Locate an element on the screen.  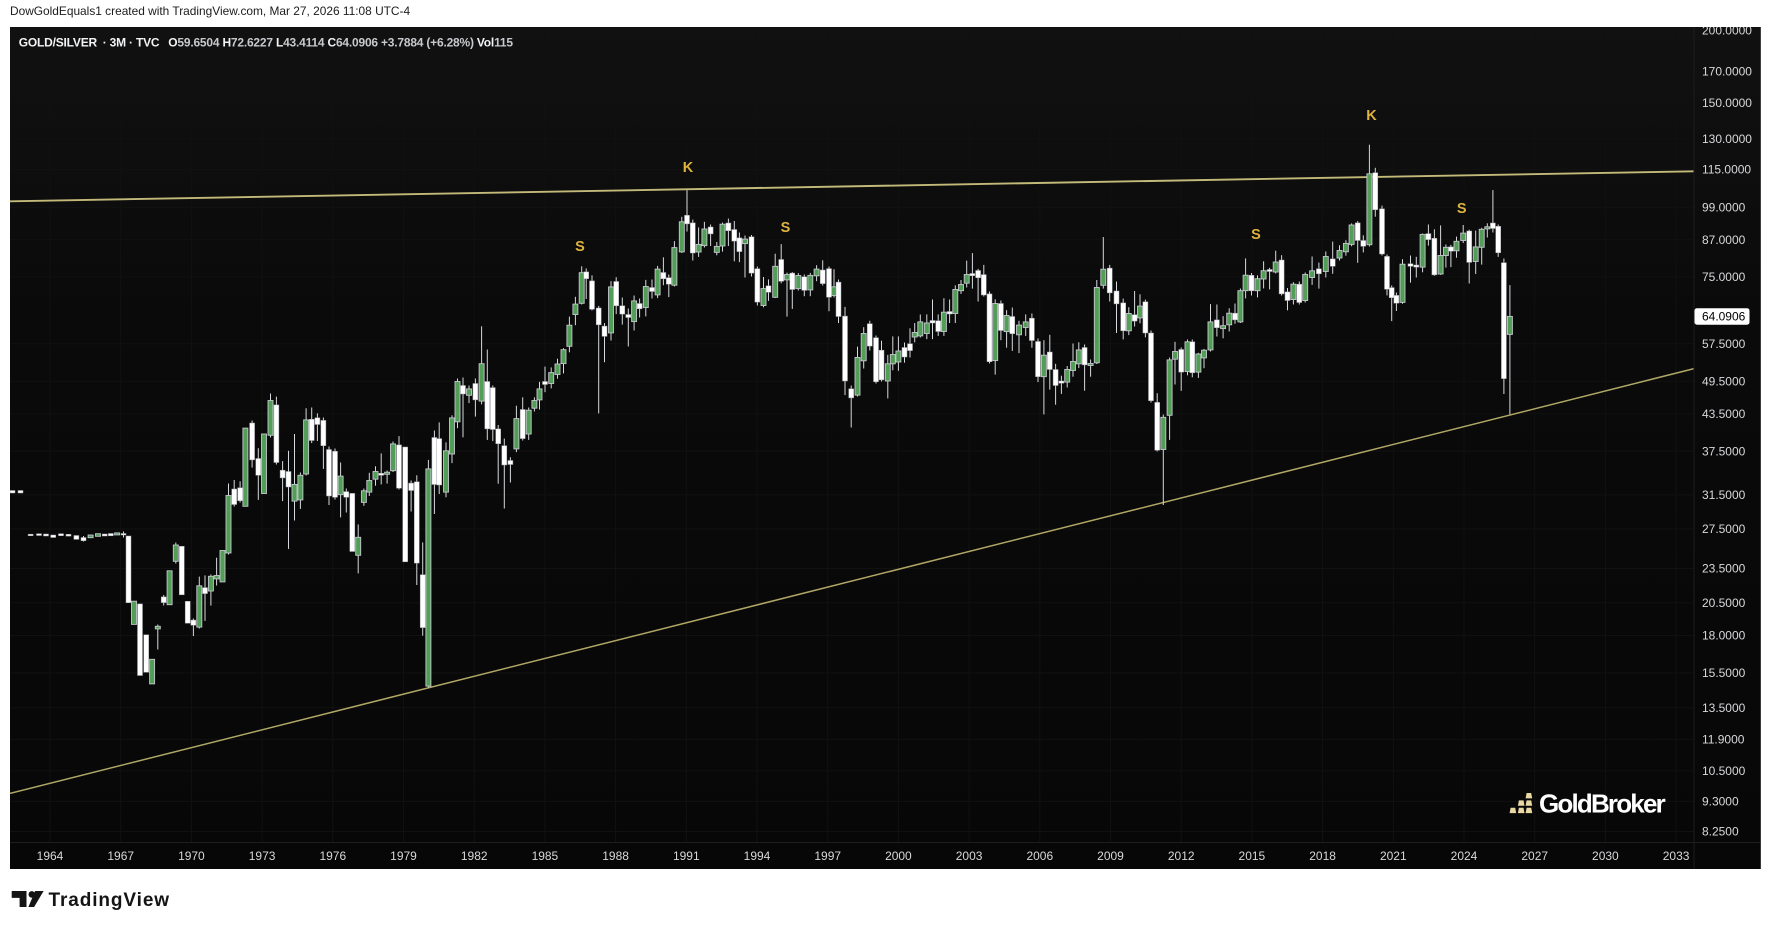
svg-text: 43.5000 is located at coordinates (1724, 414).